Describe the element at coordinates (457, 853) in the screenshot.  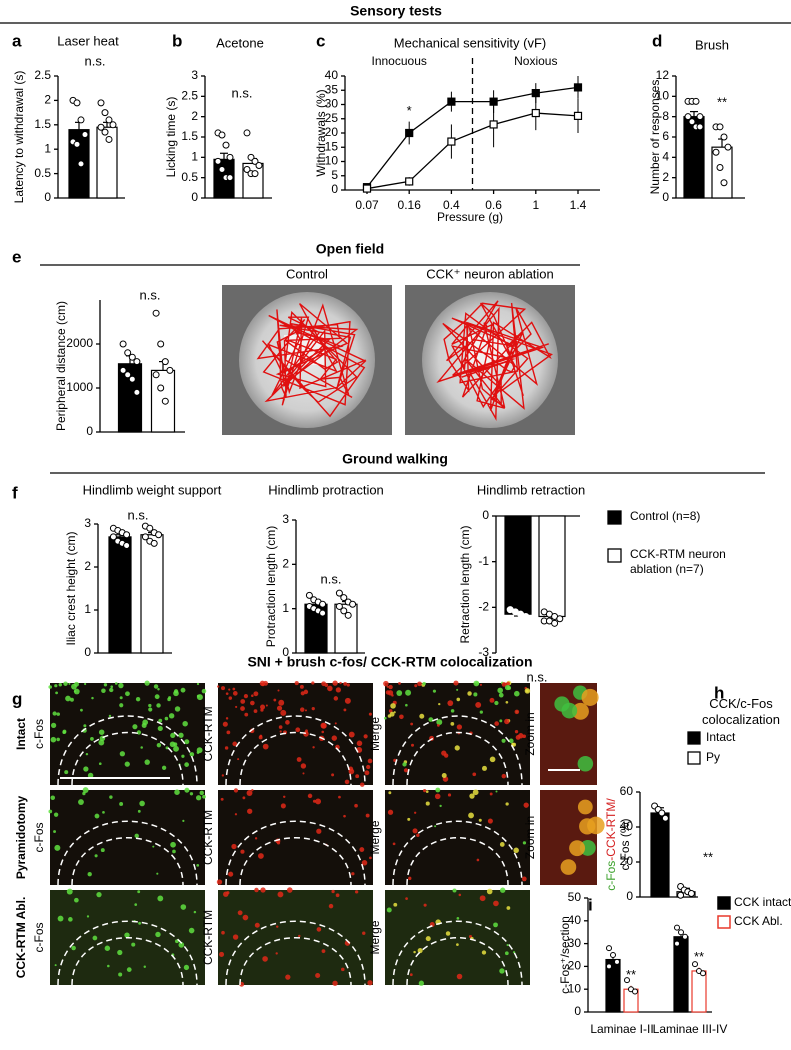
I see `gray-matter-outline` at that location.